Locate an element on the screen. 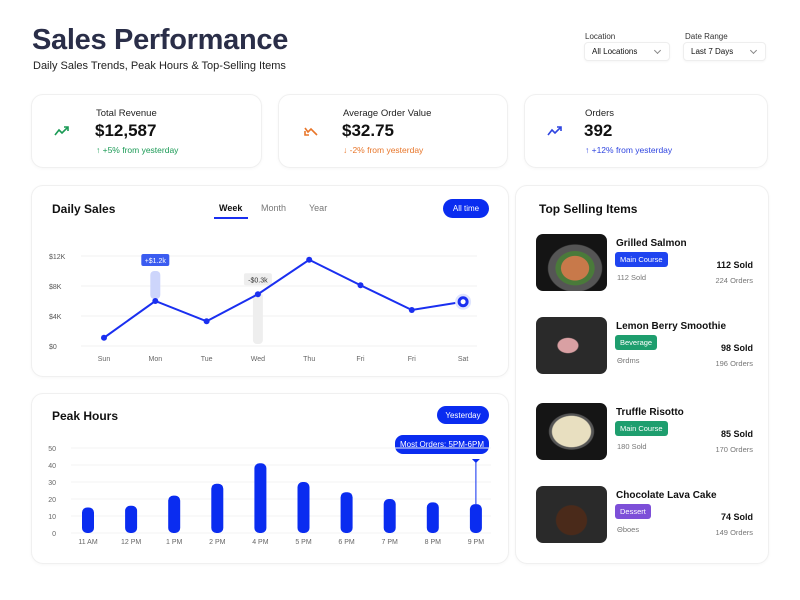  change-label: -$0.3k is located at coordinates (258, 280).